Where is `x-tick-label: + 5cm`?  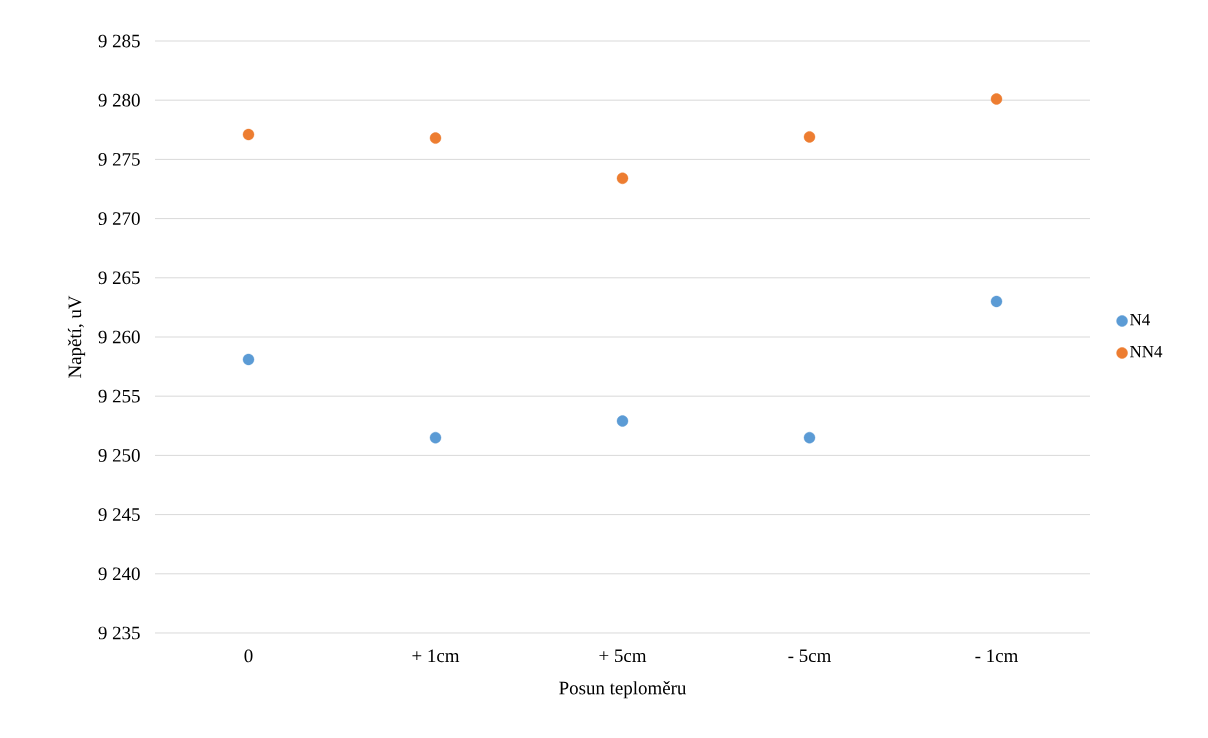 x-tick-label: + 5cm is located at coordinates (623, 656).